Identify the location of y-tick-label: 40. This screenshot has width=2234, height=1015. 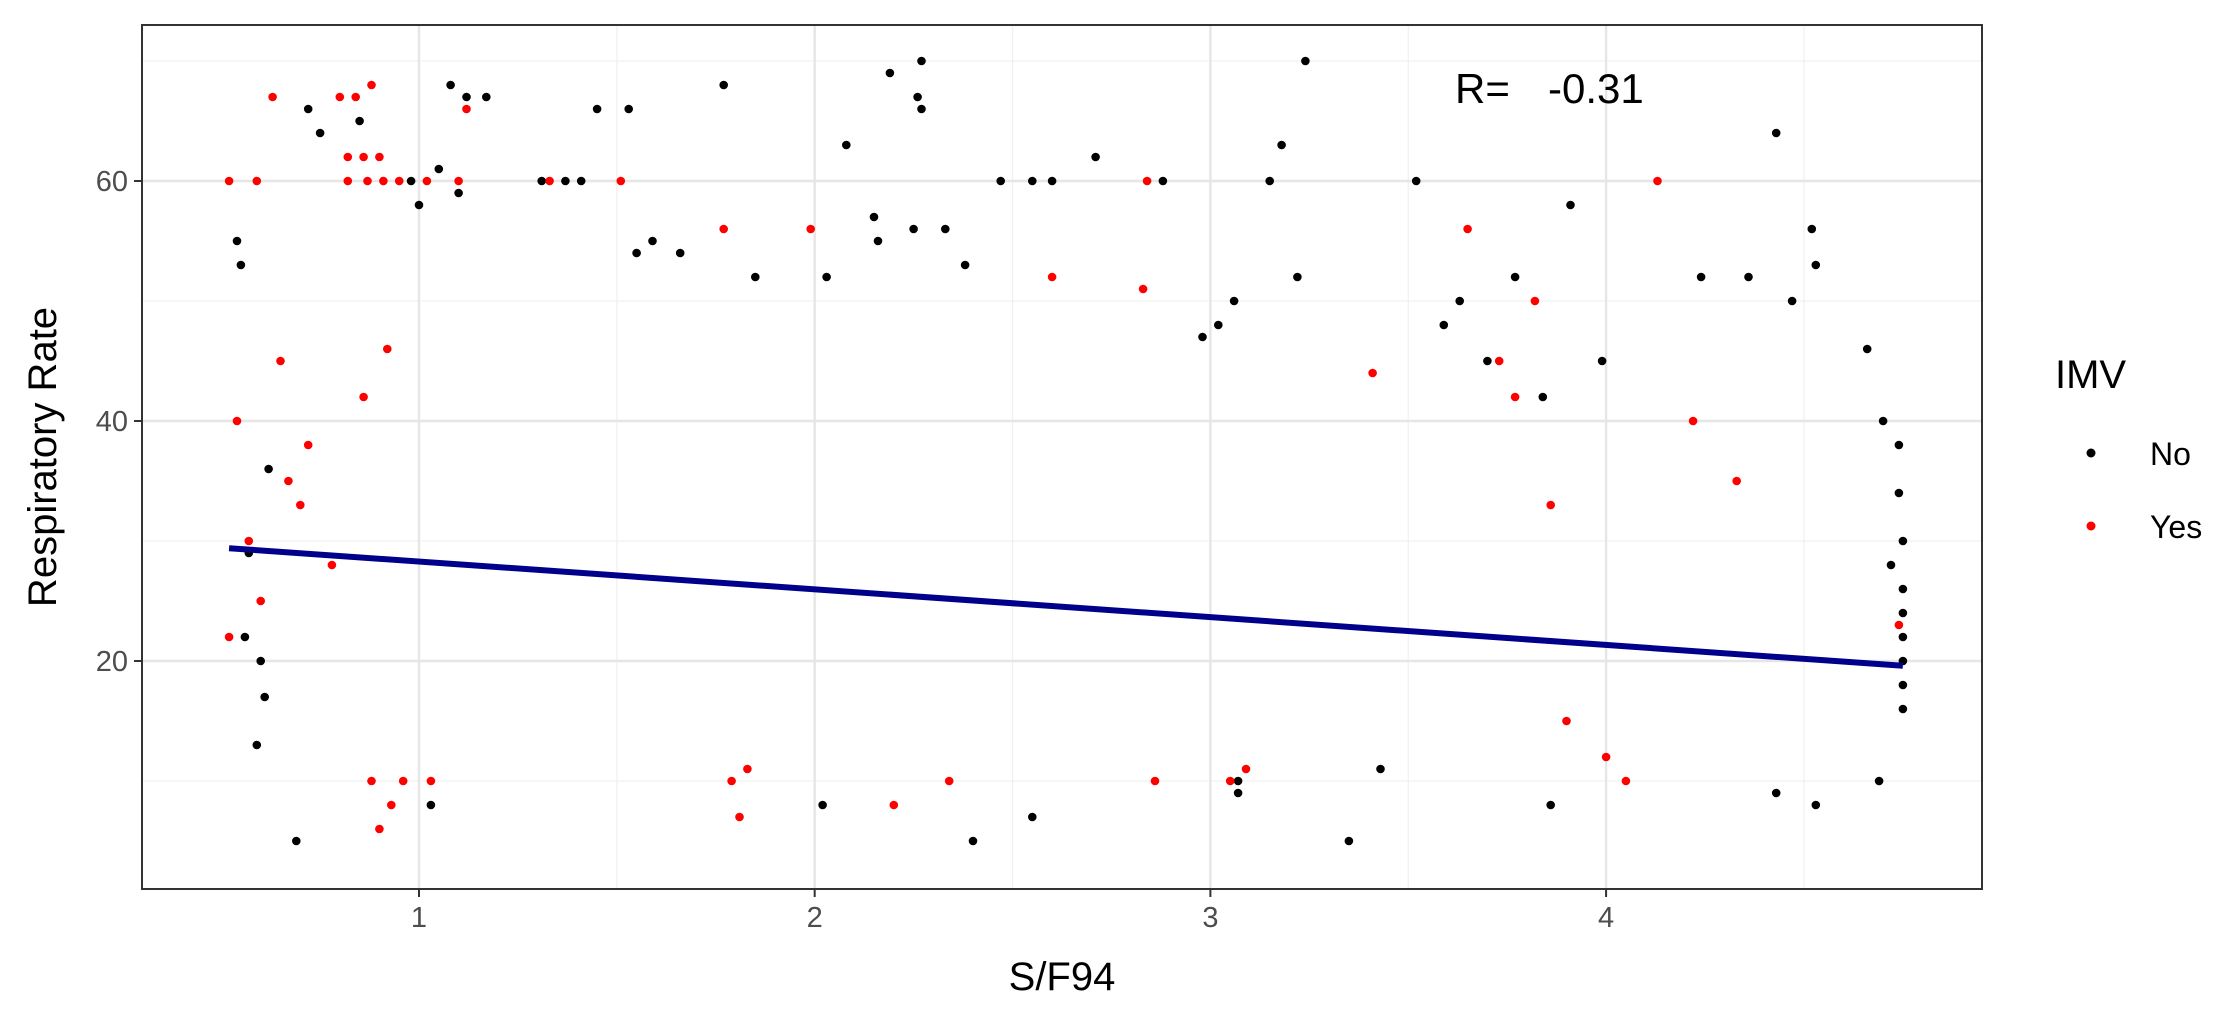
(112, 422).